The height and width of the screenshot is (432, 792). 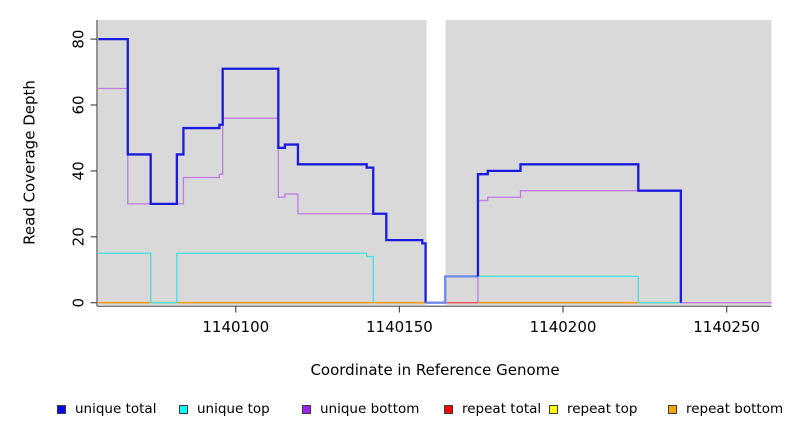 What do you see at coordinates (553, 409) in the screenshot?
I see `legend-swatch-repeat-top` at bounding box center [553, 409].